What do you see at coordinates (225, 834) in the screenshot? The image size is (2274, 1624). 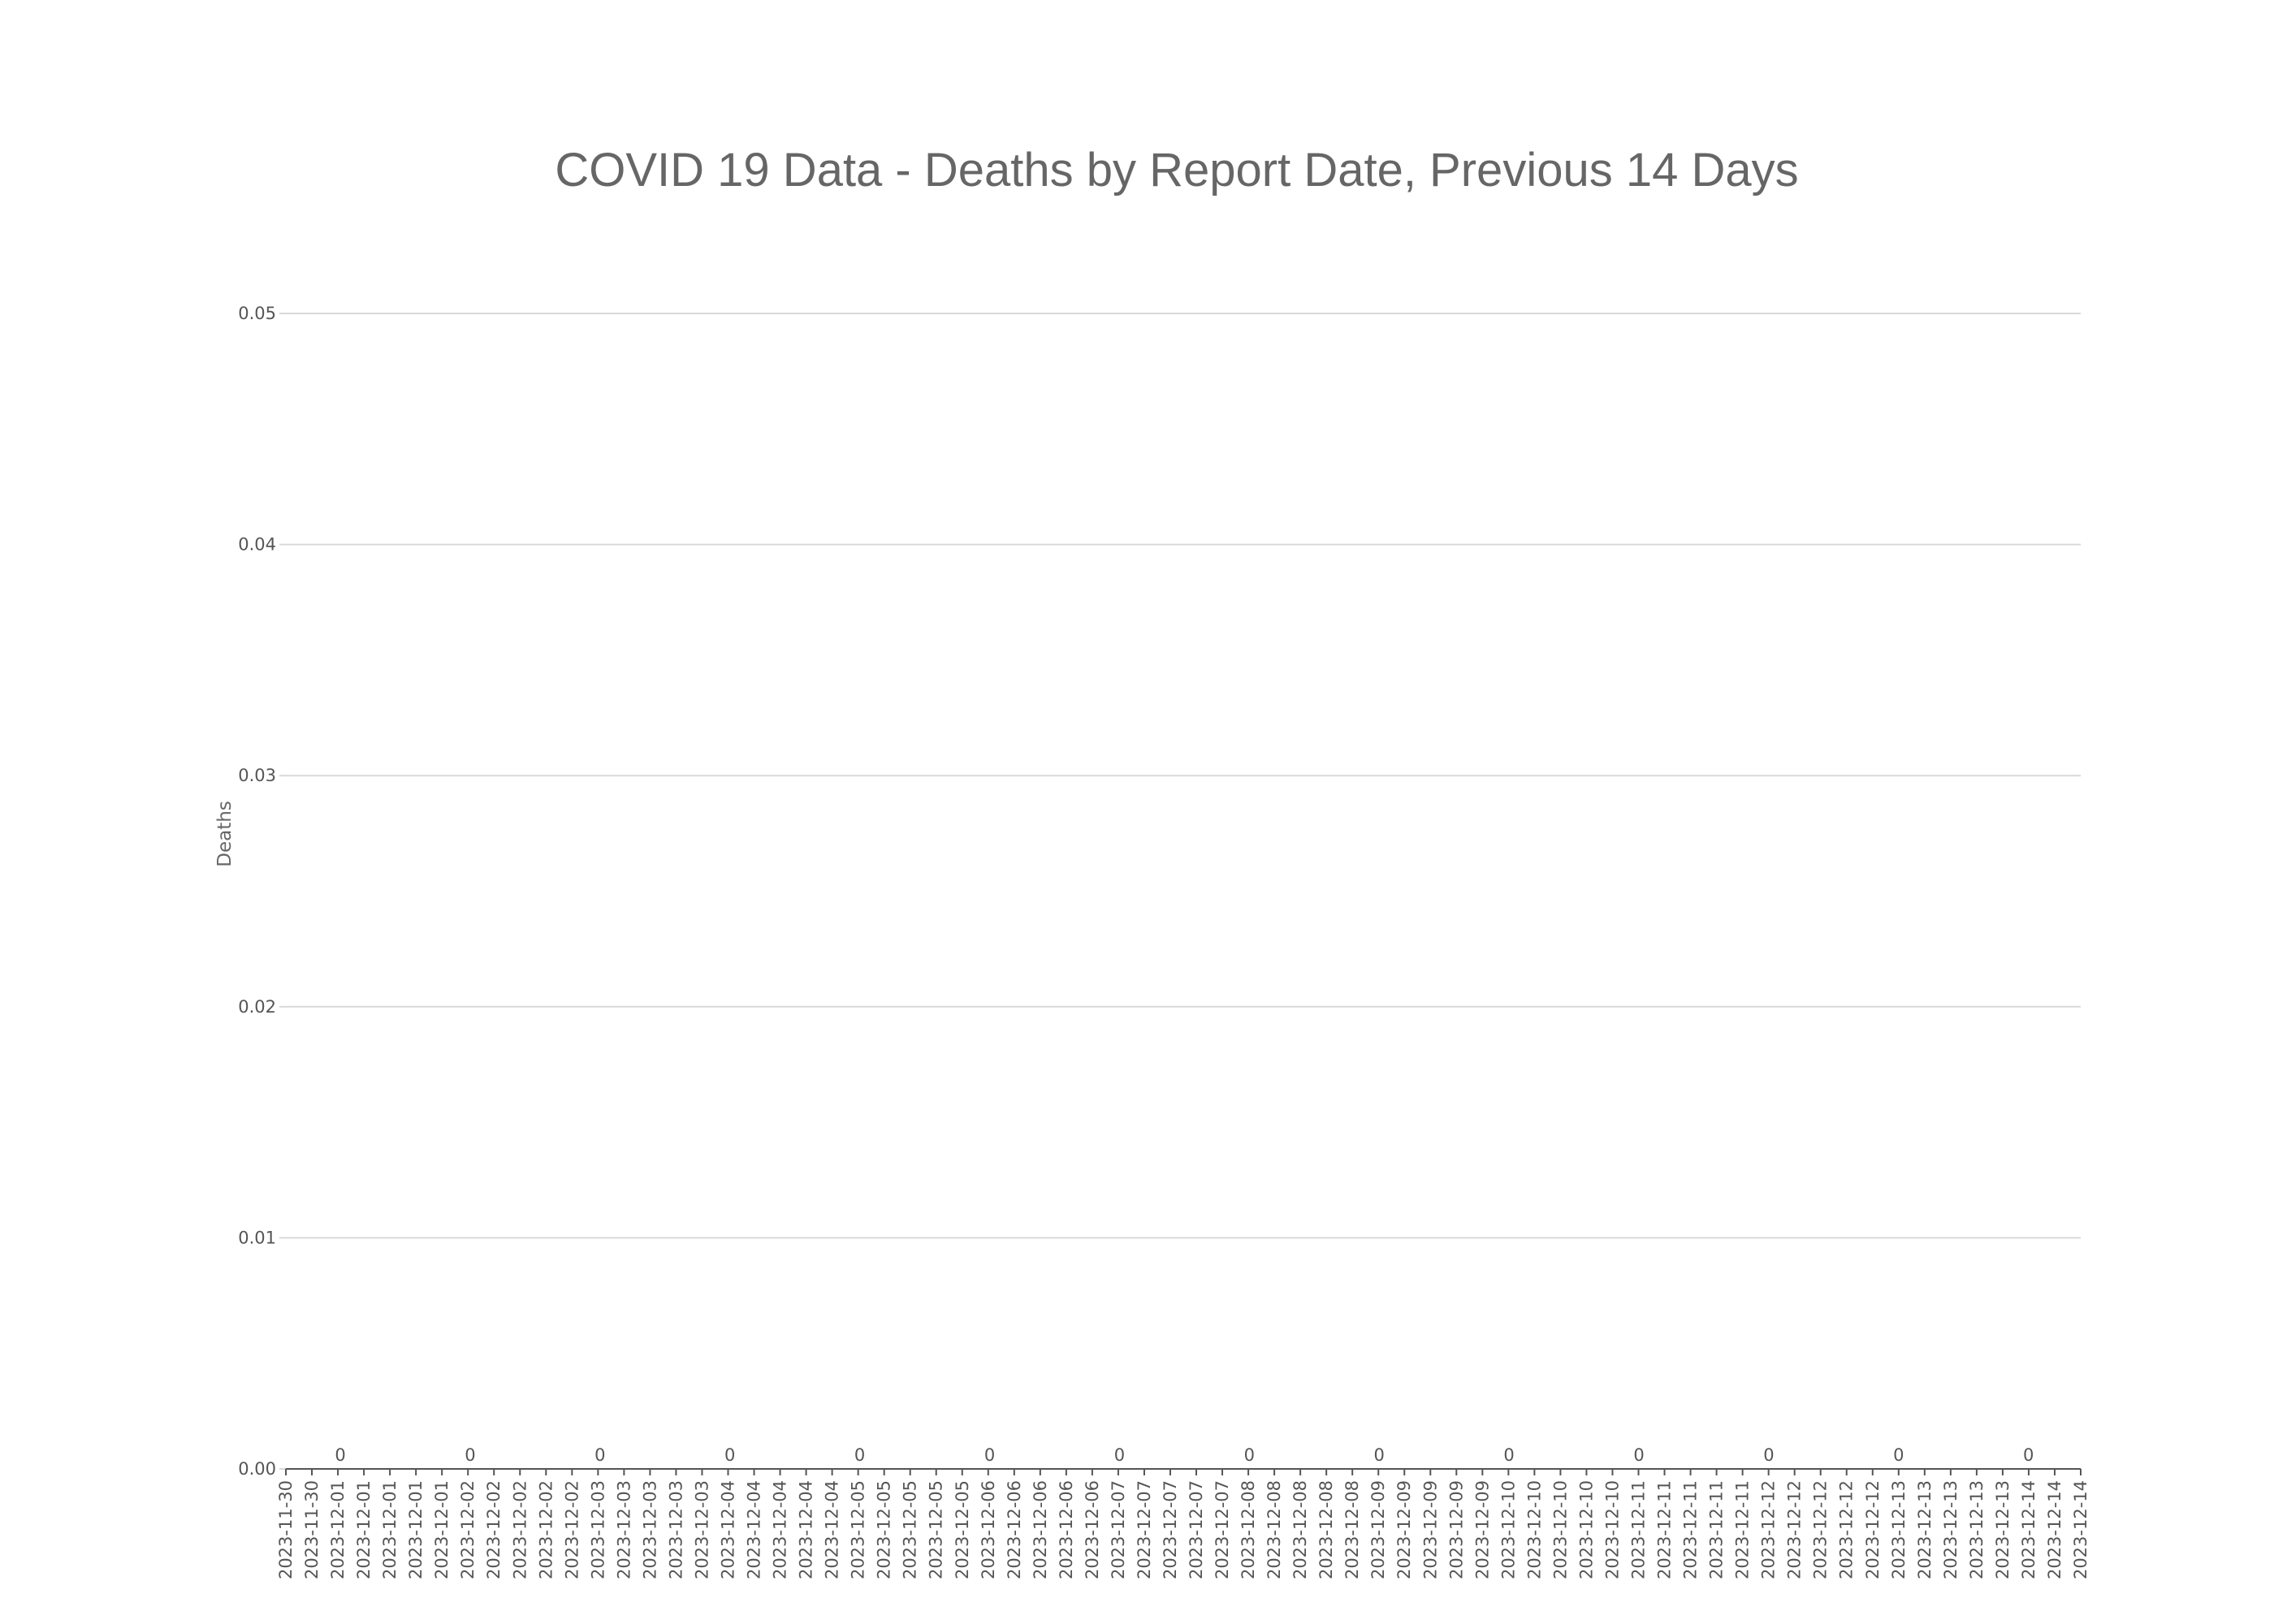 I see `y-axis-label: Deaths` at bounding box center [225, 834].